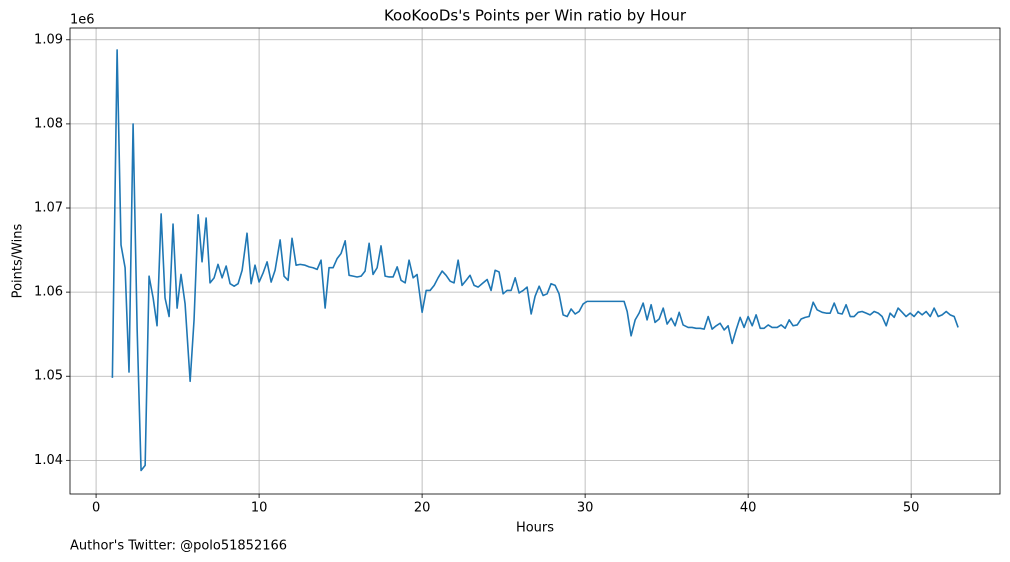 The width and height of the screenshot is (1010, 562). I want to click on y-tick-label: 1.06, so click(48, 292).